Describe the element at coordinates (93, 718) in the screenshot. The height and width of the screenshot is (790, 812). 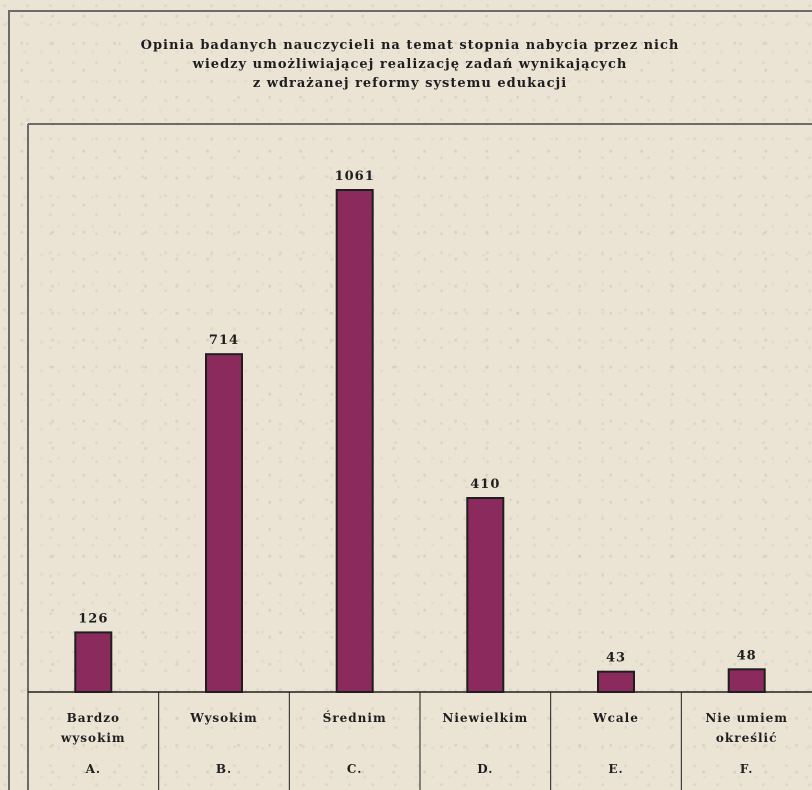
I see `category-label: Bardzo` at that location.